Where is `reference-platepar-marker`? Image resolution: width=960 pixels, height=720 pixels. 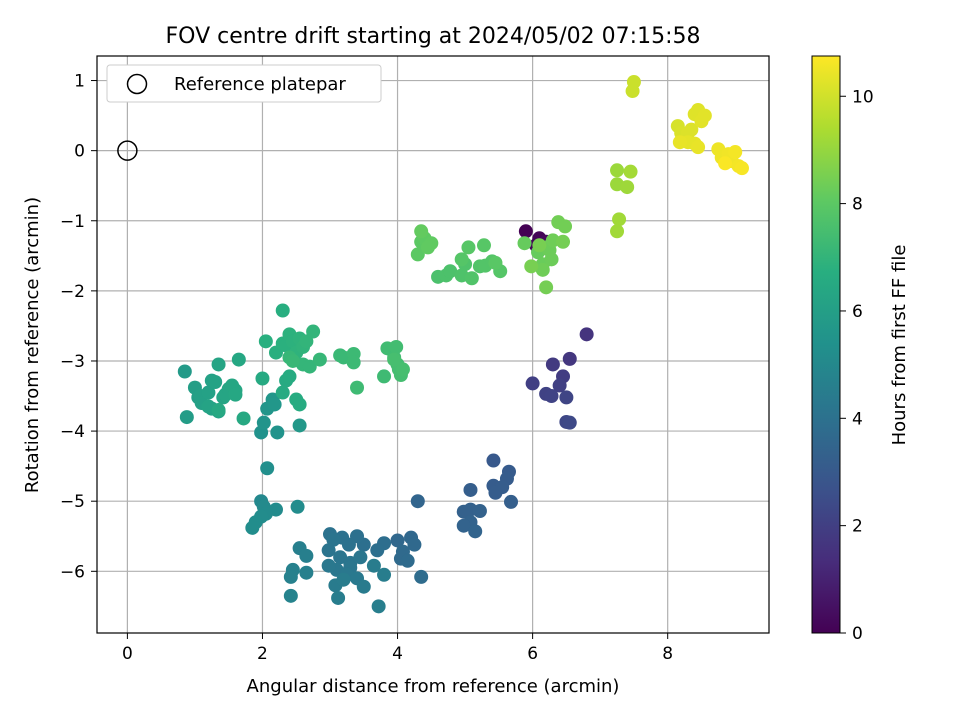
reference-platepar-marker is located at coordinates (127, 150).